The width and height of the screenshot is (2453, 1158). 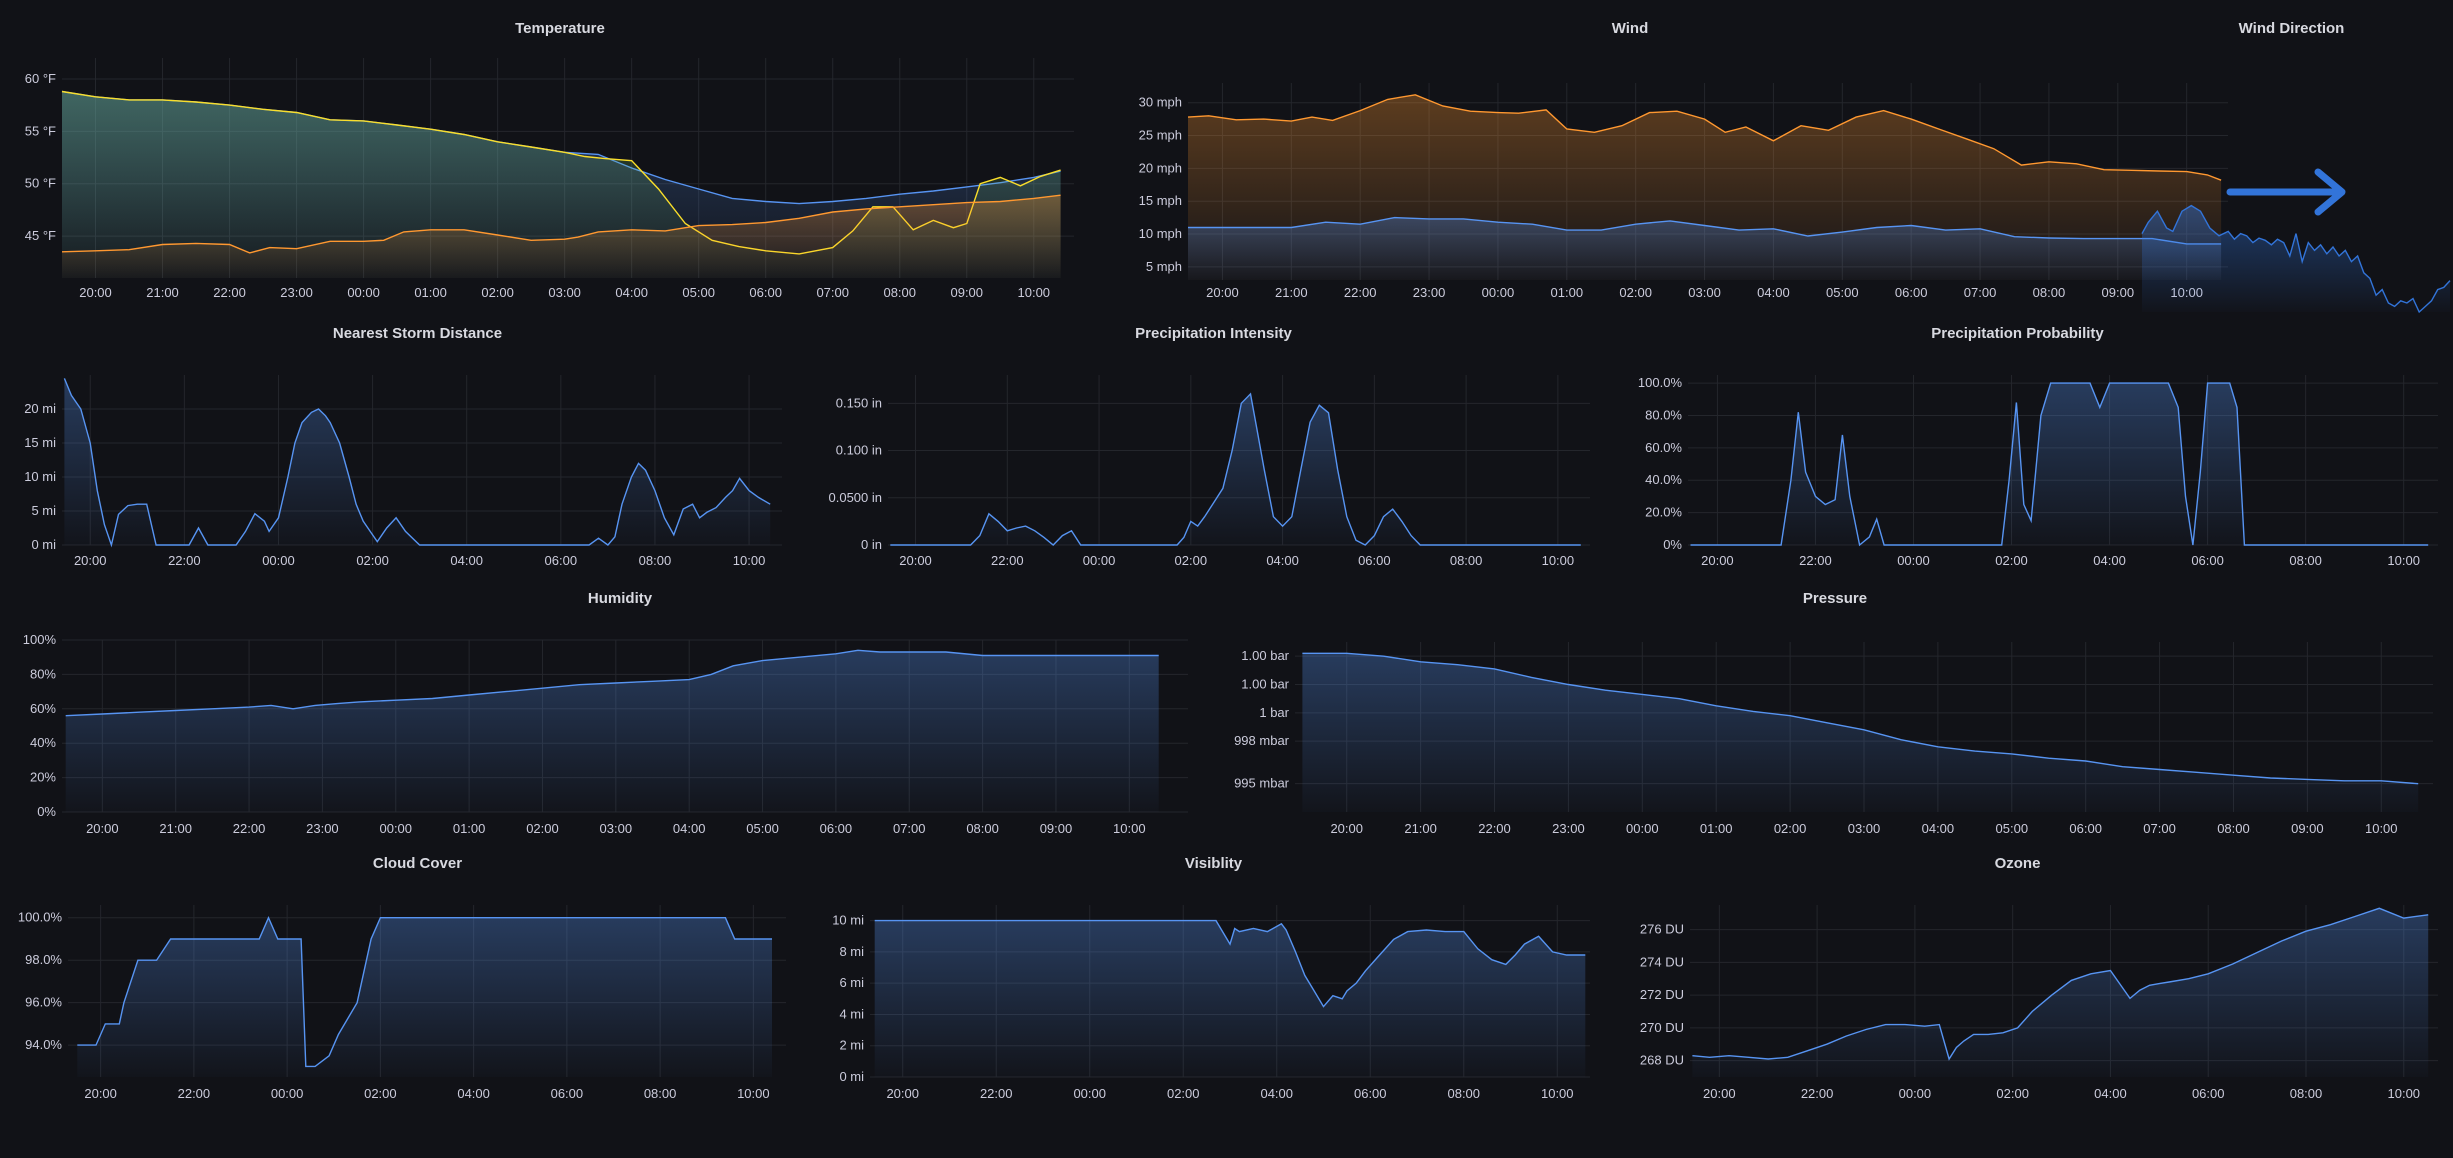 What do you see at coordinates (1817, 1093) in the screenshot?
I see `ozone-x-tick-label: 22:00` at bounding box center [1817, 1093].